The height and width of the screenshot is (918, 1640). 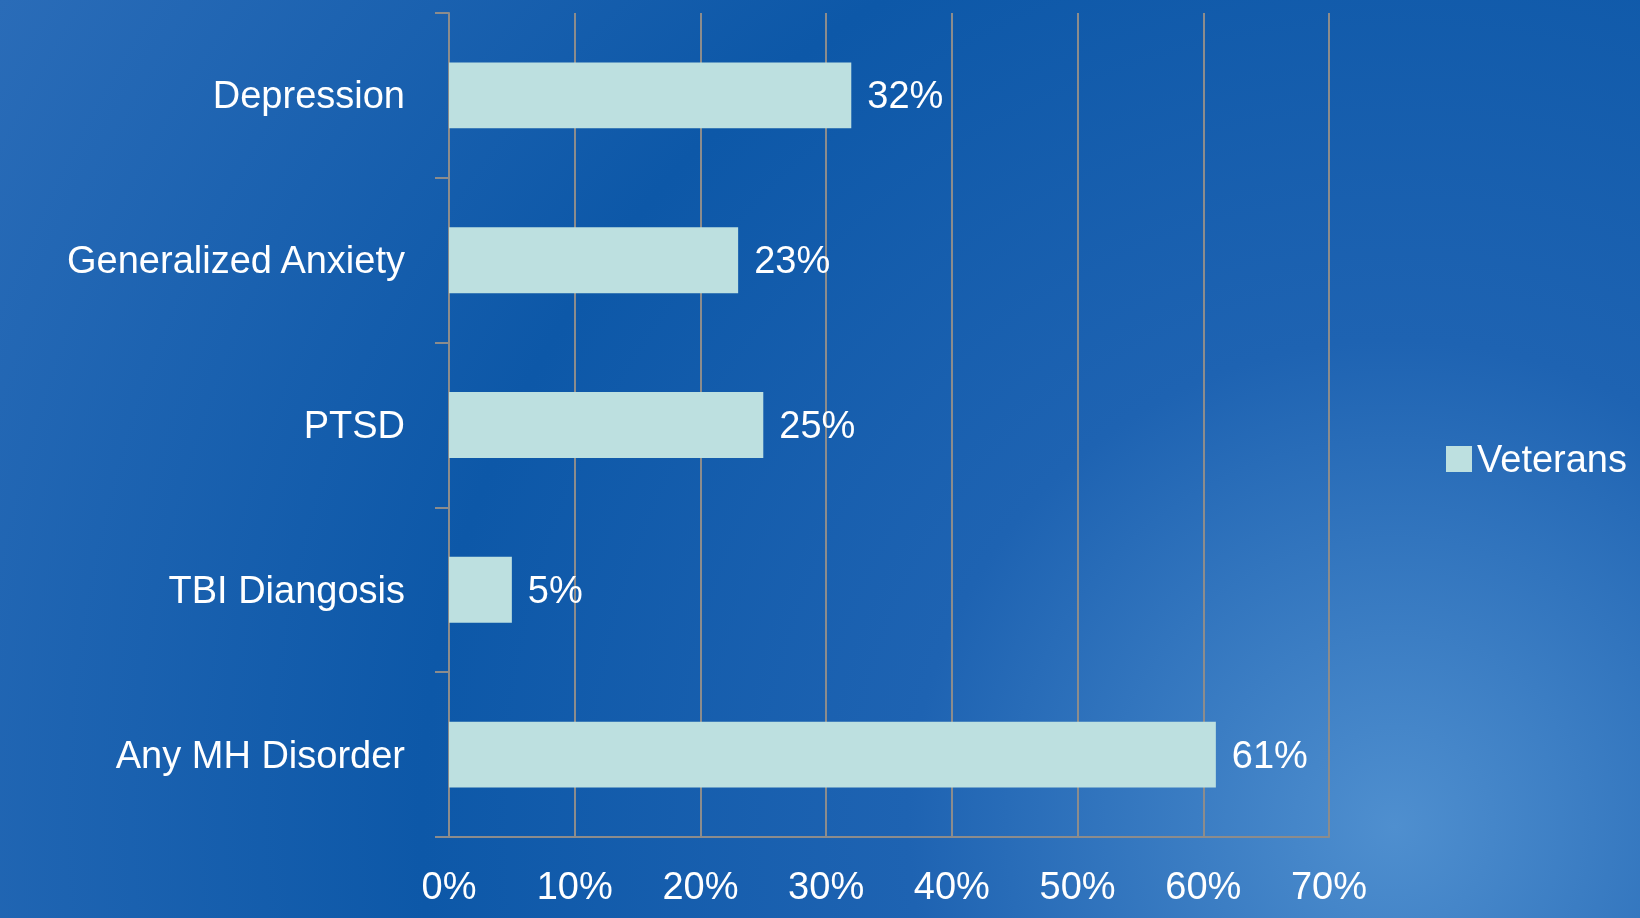 I want to click on x-tick-label: 60%, so click(x=1203, y=886).